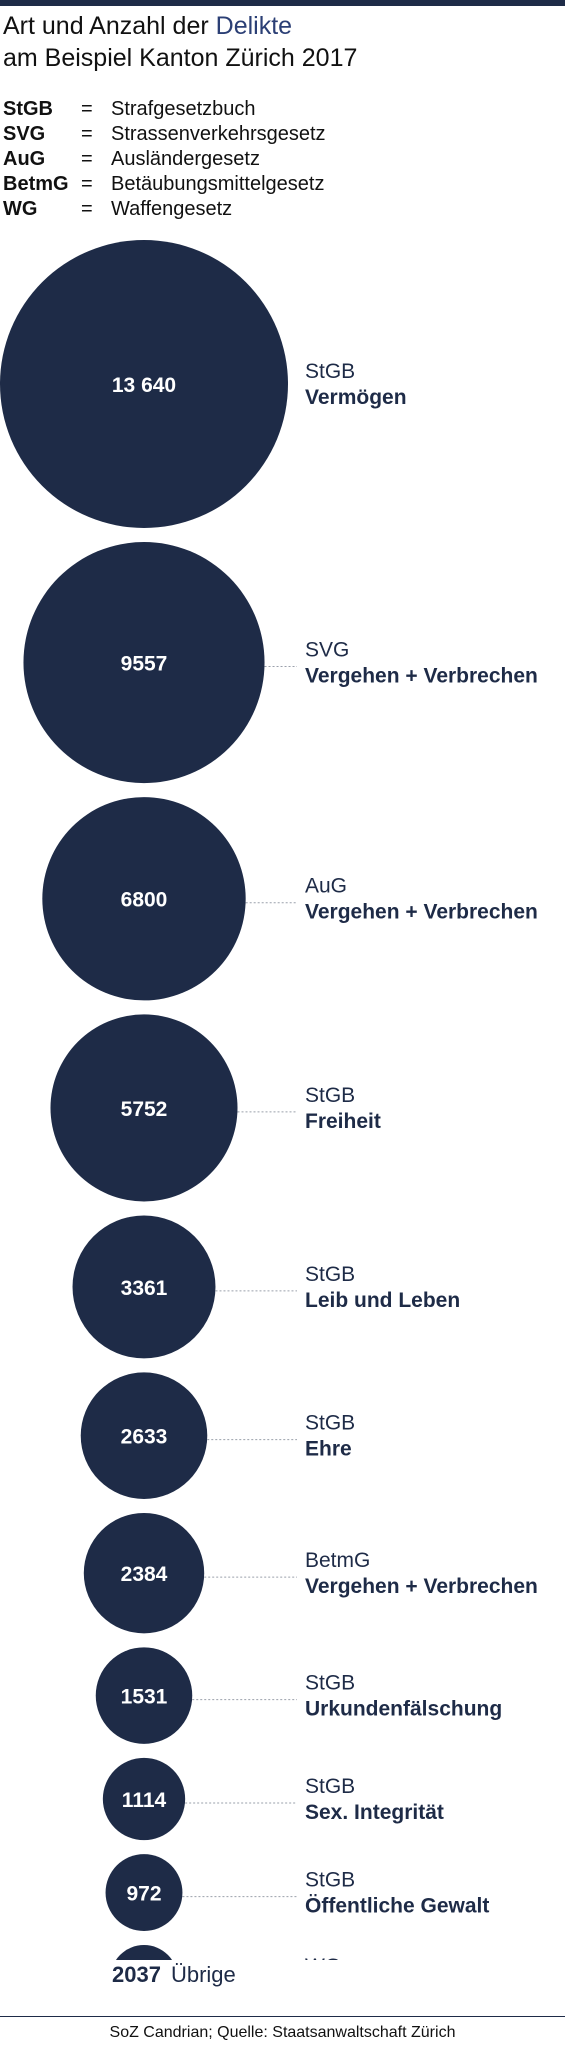  I want to click on footer-rule, so click(282, 2016).